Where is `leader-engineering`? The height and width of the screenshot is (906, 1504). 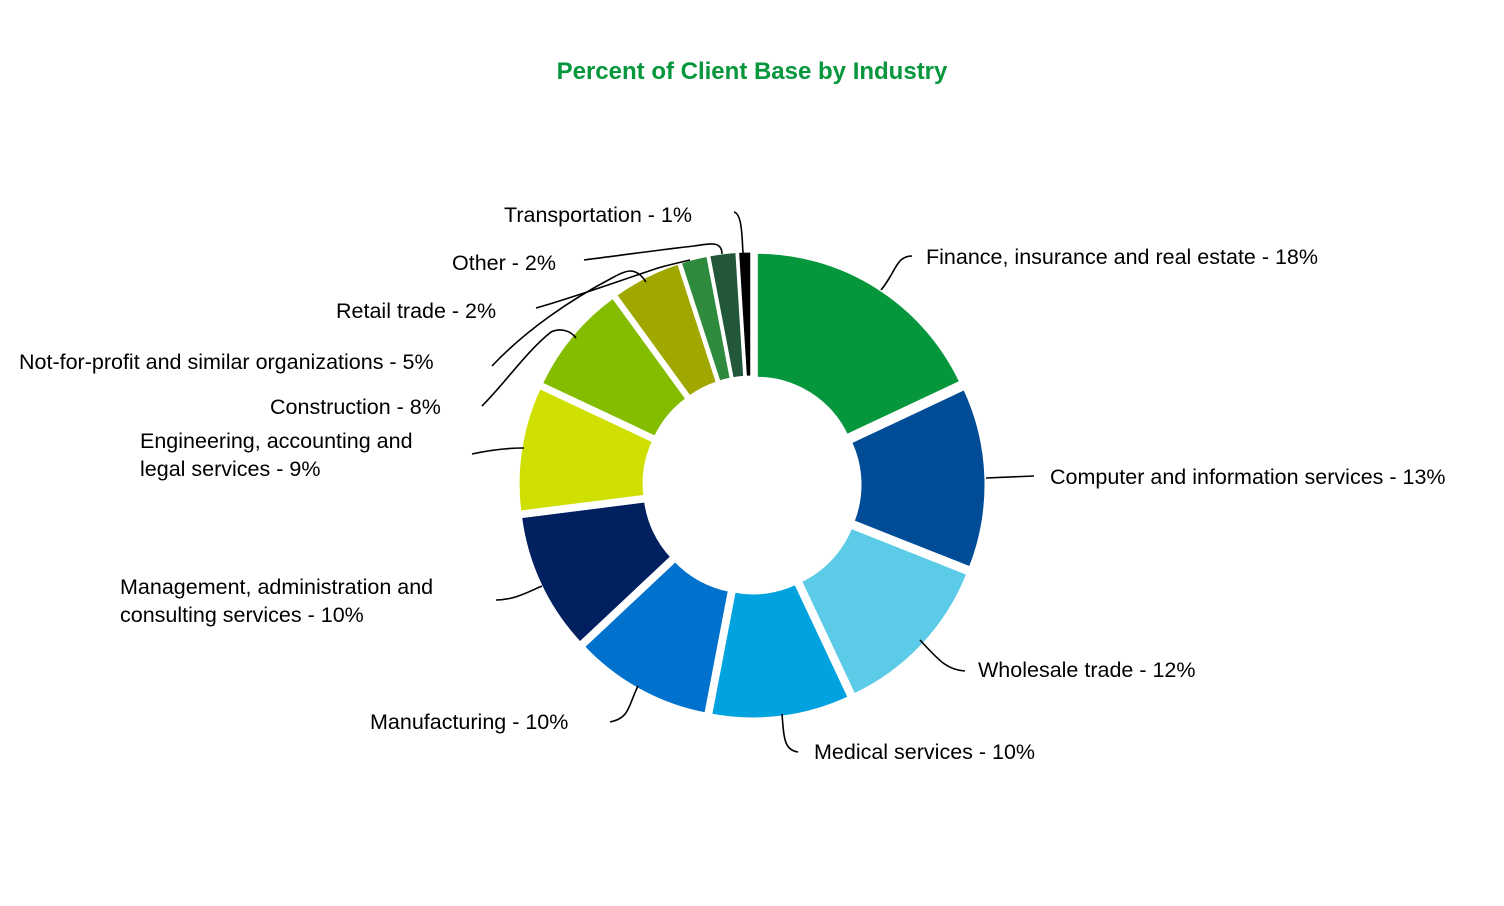 leader-engineering is located at coordinates (498, 451).